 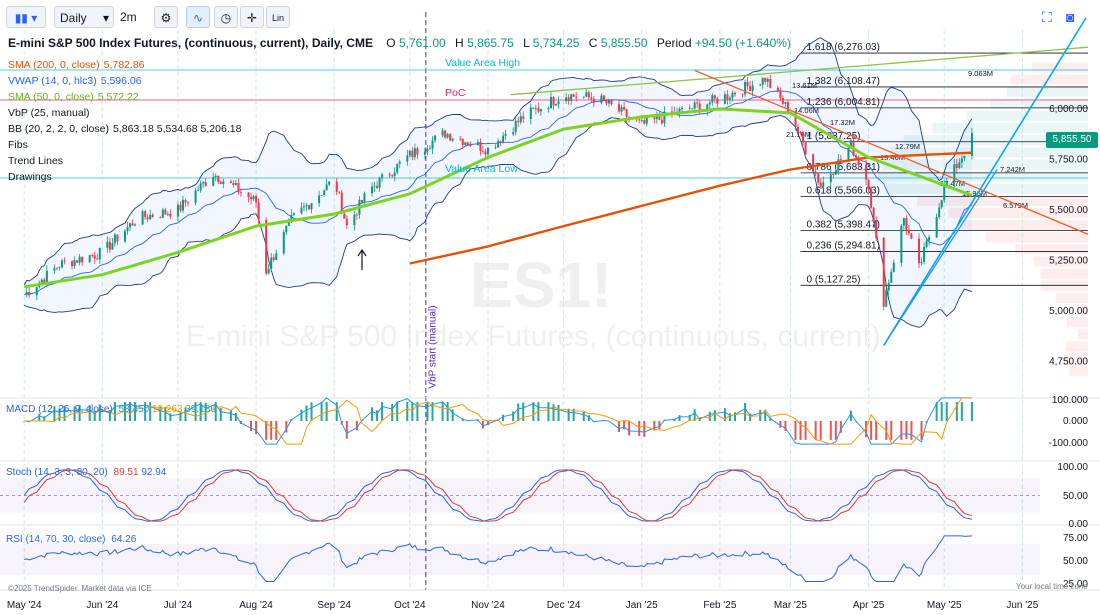 I want to click on poc-label: PoC, so click(x=455, y=93).